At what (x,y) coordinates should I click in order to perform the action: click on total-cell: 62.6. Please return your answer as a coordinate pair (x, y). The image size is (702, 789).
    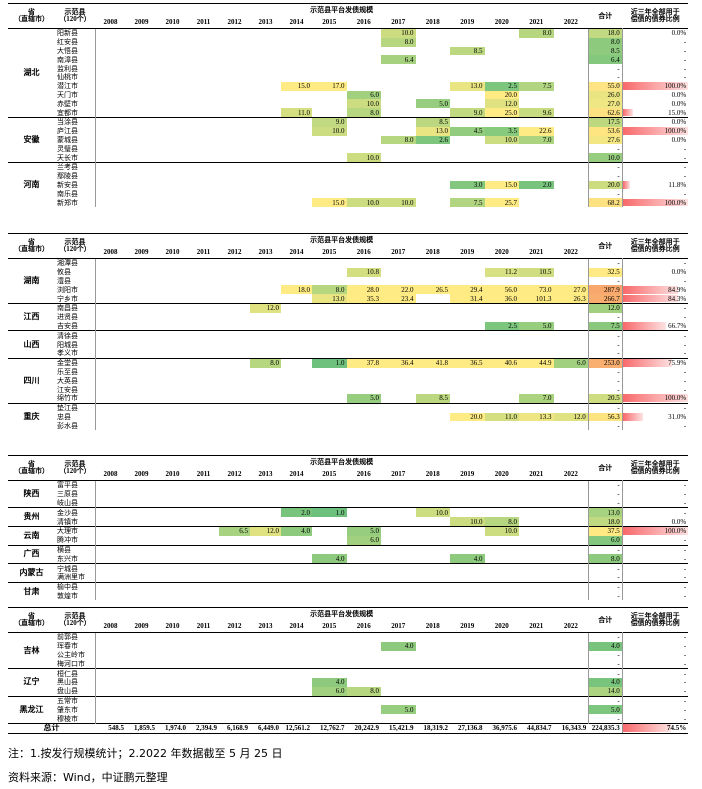
    Looking at the image, I should click on (605, 113).